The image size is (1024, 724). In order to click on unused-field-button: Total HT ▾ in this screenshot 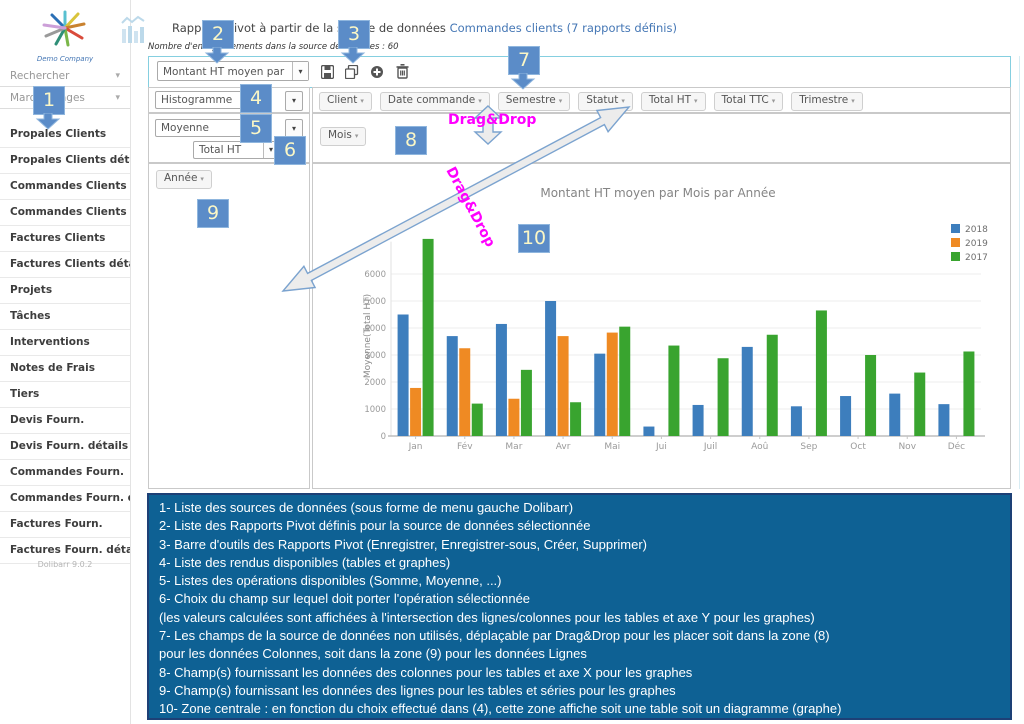, I will do `click(673, 101)`.